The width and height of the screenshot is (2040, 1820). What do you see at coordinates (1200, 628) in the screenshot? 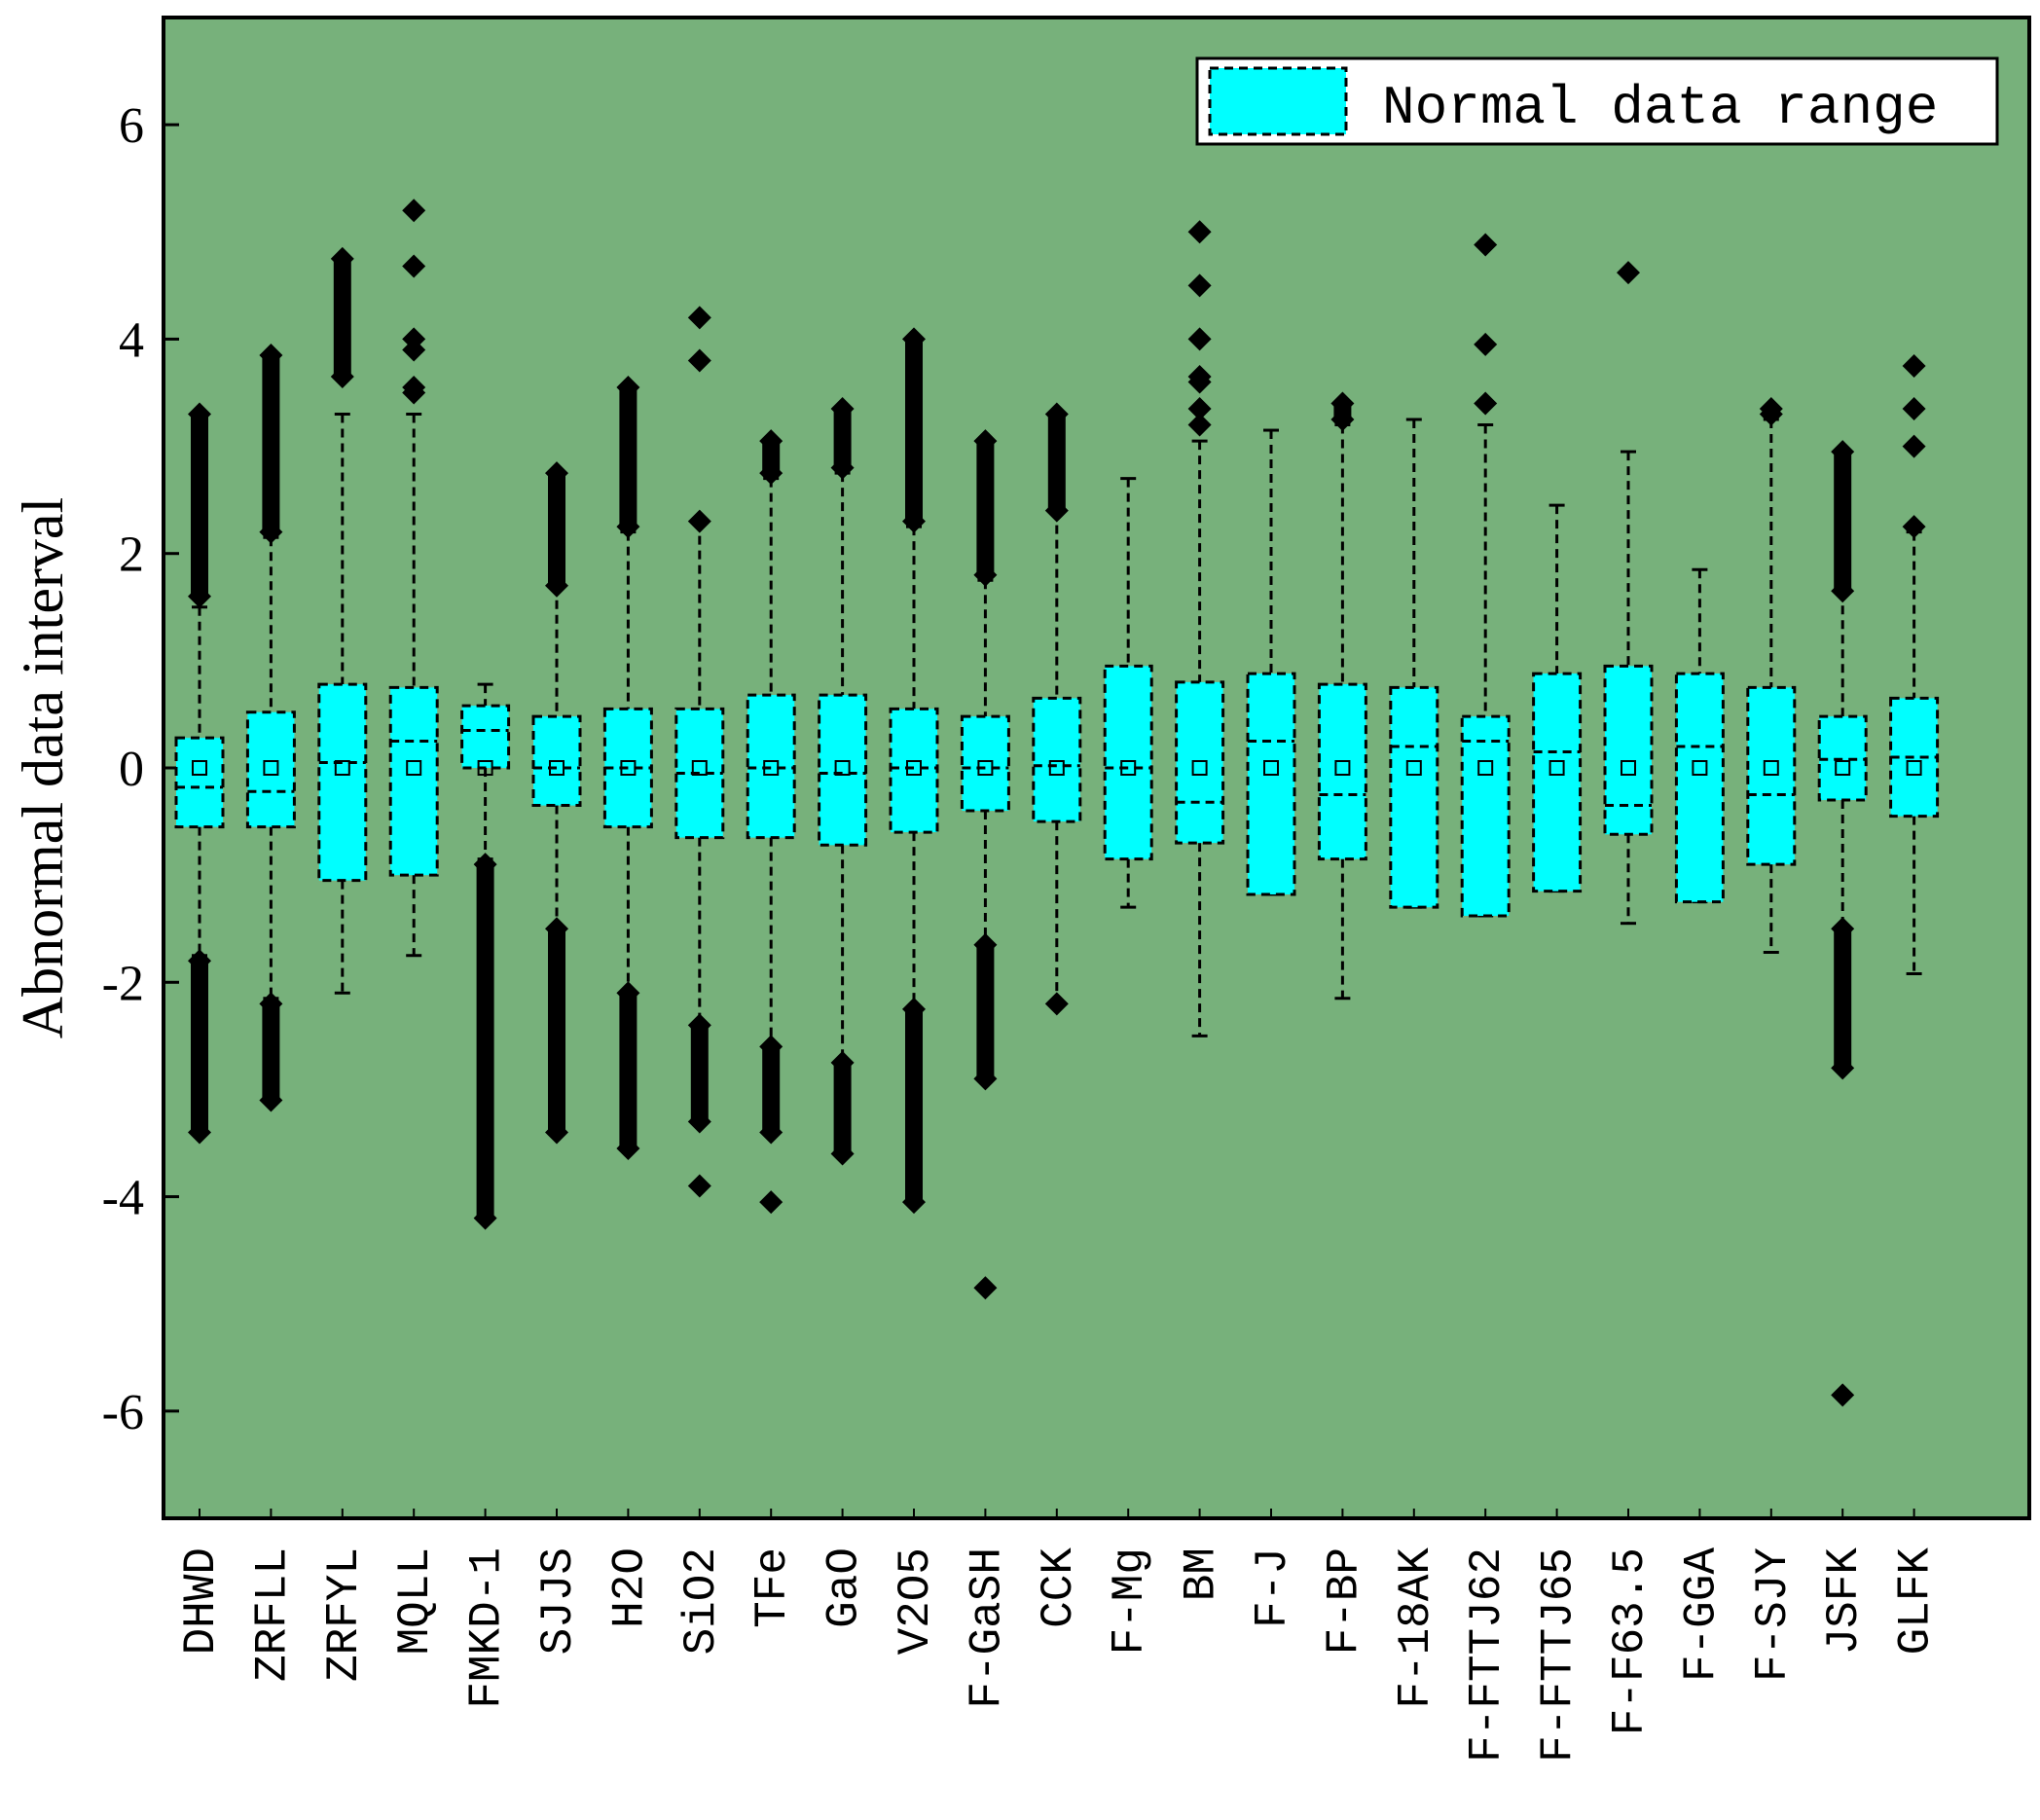
I see `box-bm` at bounding box center [1200, 628].